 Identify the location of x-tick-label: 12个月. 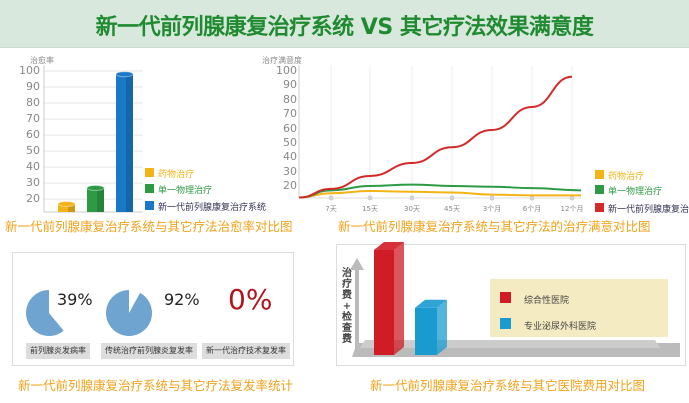
(572, 209).